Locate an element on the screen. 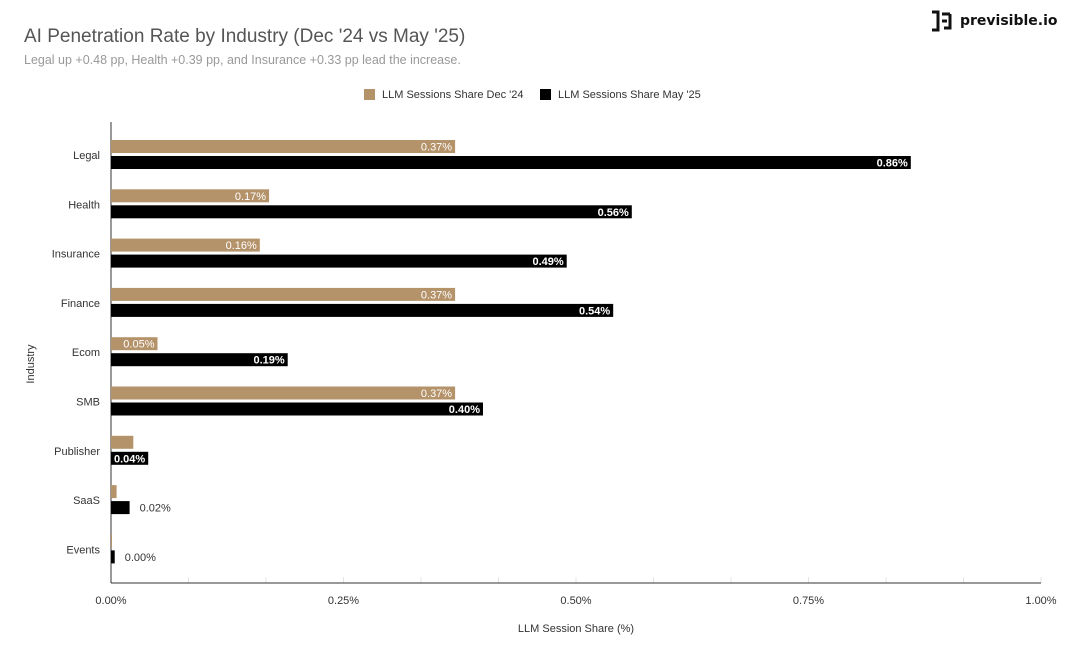 The image size is (1080, 647). data-label: 0.40% is located at coordinates (464, 410).